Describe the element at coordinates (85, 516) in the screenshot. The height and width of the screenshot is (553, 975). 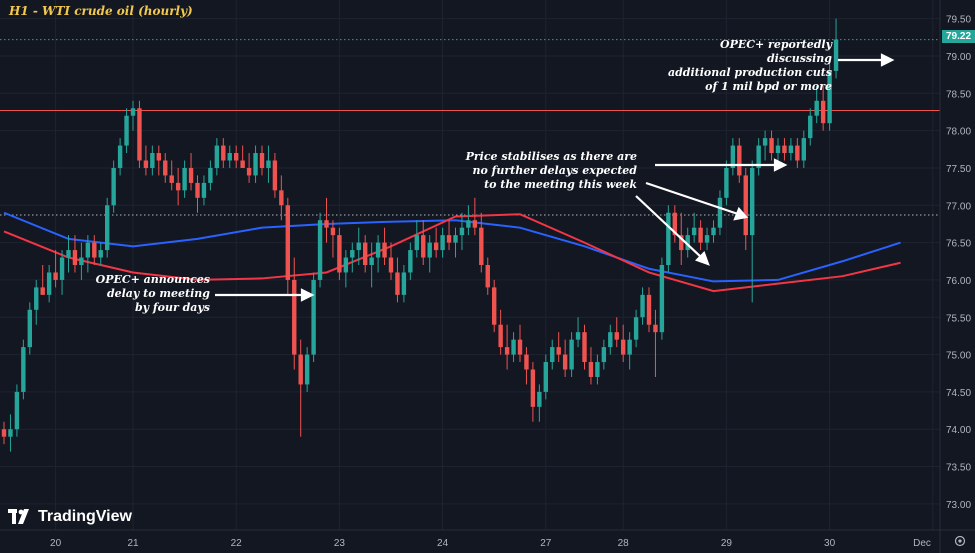
I see `tradingview-logo-text: TradingView` at that location.